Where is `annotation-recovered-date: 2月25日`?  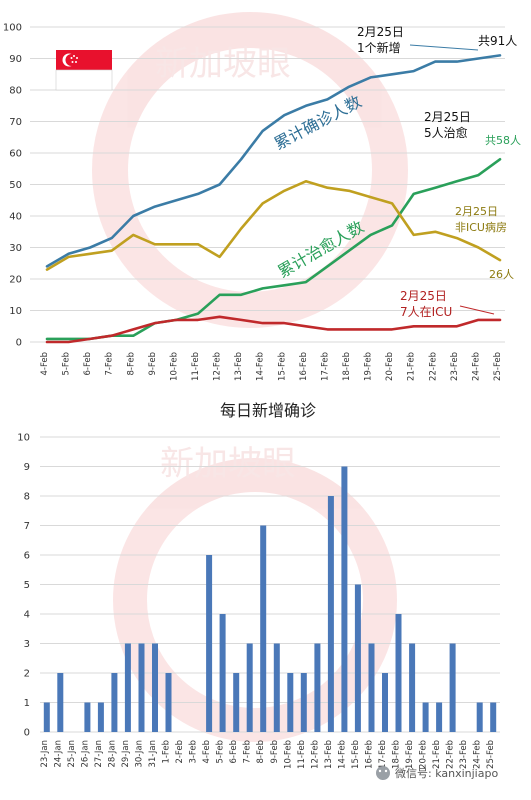
annotation-recovered-date: 2月25日 is located at coordinates (447, 117).